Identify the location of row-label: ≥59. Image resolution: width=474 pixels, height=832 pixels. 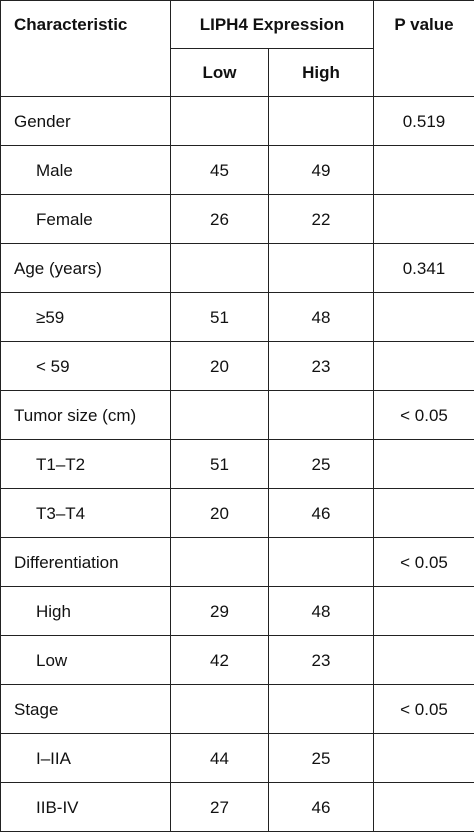
(86, 317).